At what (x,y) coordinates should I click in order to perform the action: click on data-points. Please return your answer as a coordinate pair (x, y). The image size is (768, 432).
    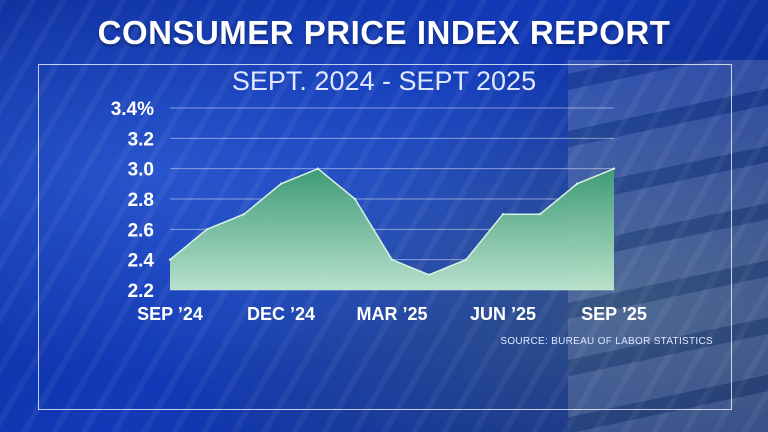
    Looking at the image, I should click on (392, 222).